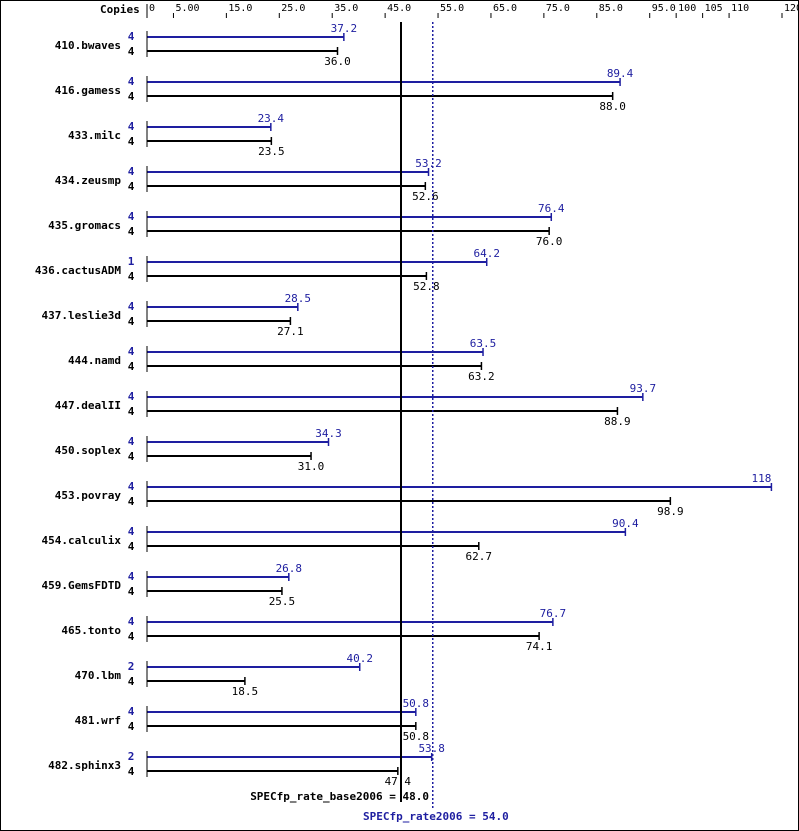 The image size is (799, 831). Describe the element at coordinates (88, 90) in the screenshot. I see `benchmark-label: 416.gamess` at that location.